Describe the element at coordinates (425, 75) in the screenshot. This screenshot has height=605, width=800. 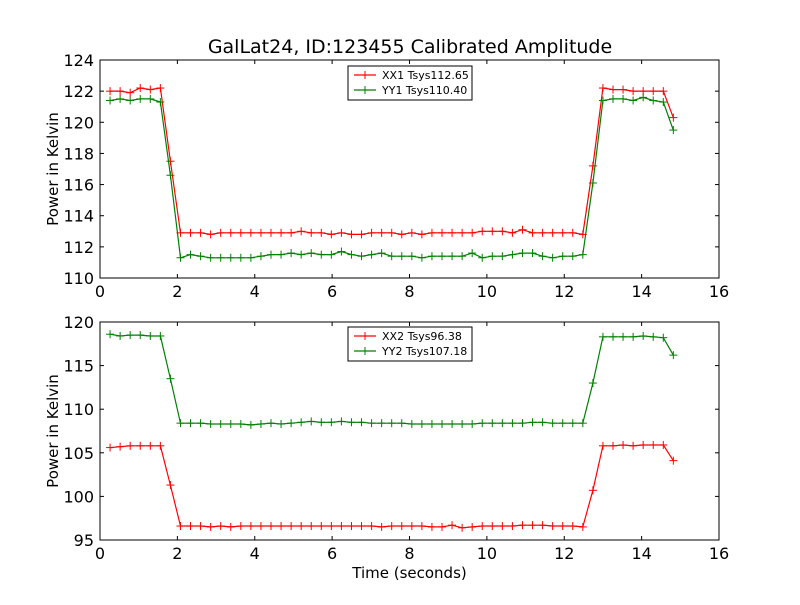
I see `legend-label: XX1 Tsys112.65` at that location.